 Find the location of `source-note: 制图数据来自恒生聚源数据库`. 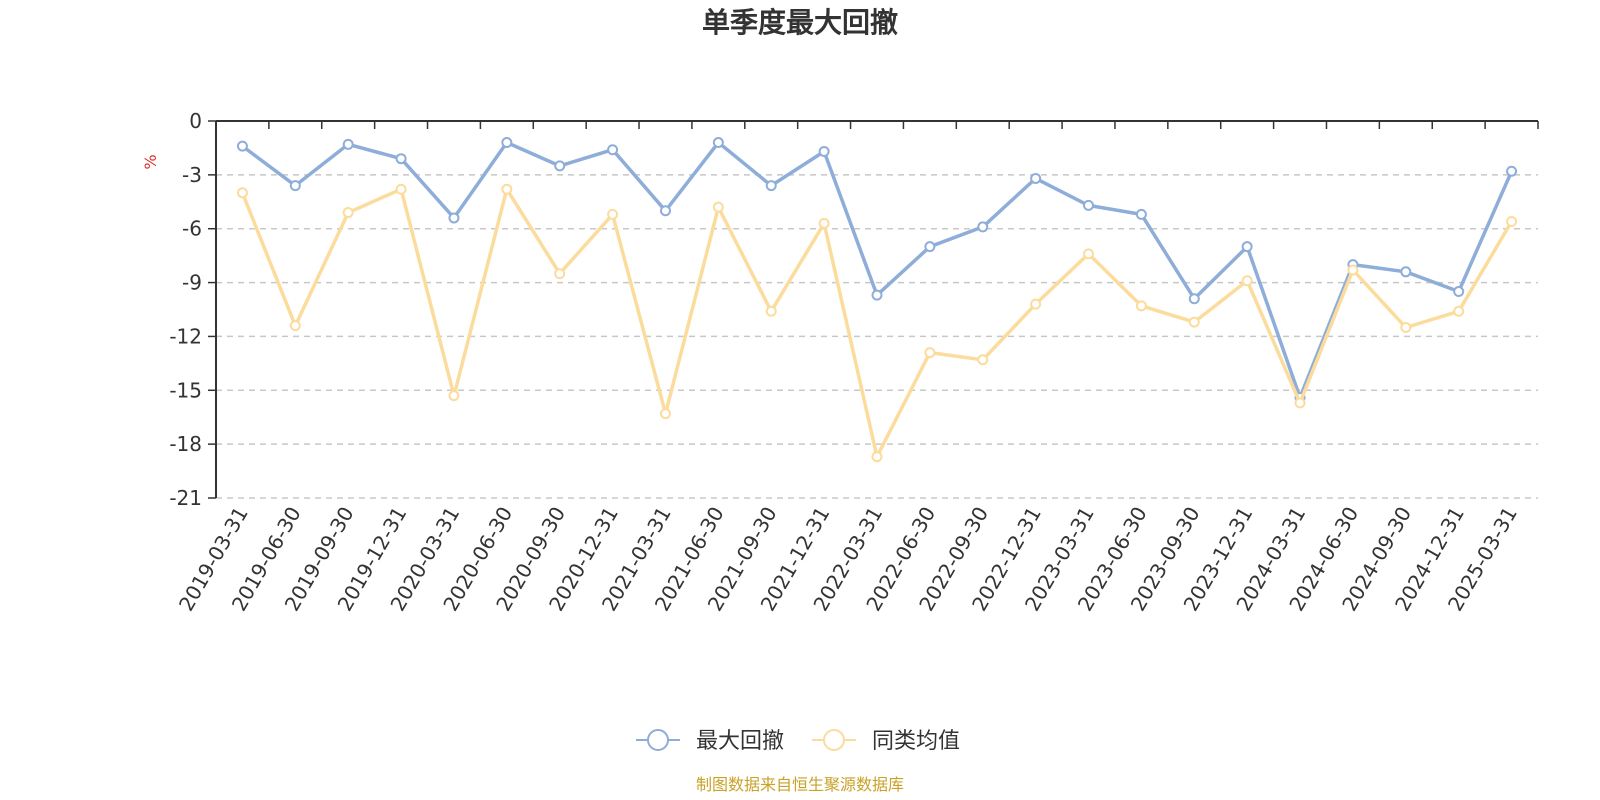

source-note: 制图数据来自恒生聚源数据库 is located at coordinates (800, 784).